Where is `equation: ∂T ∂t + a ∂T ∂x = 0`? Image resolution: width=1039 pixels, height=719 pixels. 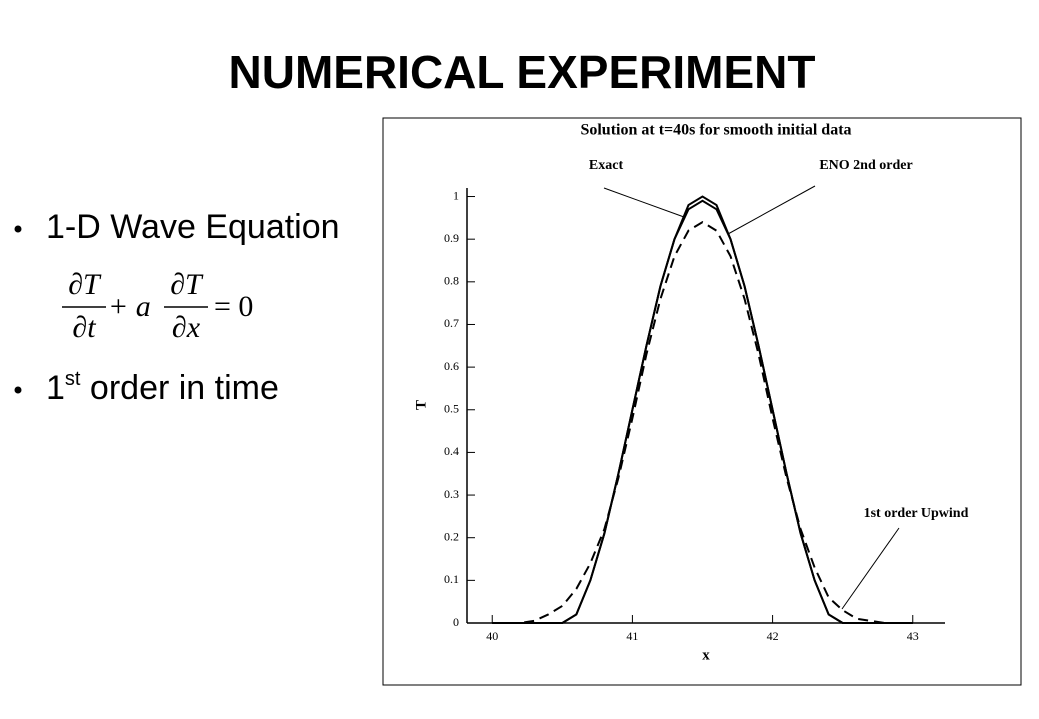
equation: ∂T ∂t + a ∂T ∂x = 0 is located at coordinates (157, 306).